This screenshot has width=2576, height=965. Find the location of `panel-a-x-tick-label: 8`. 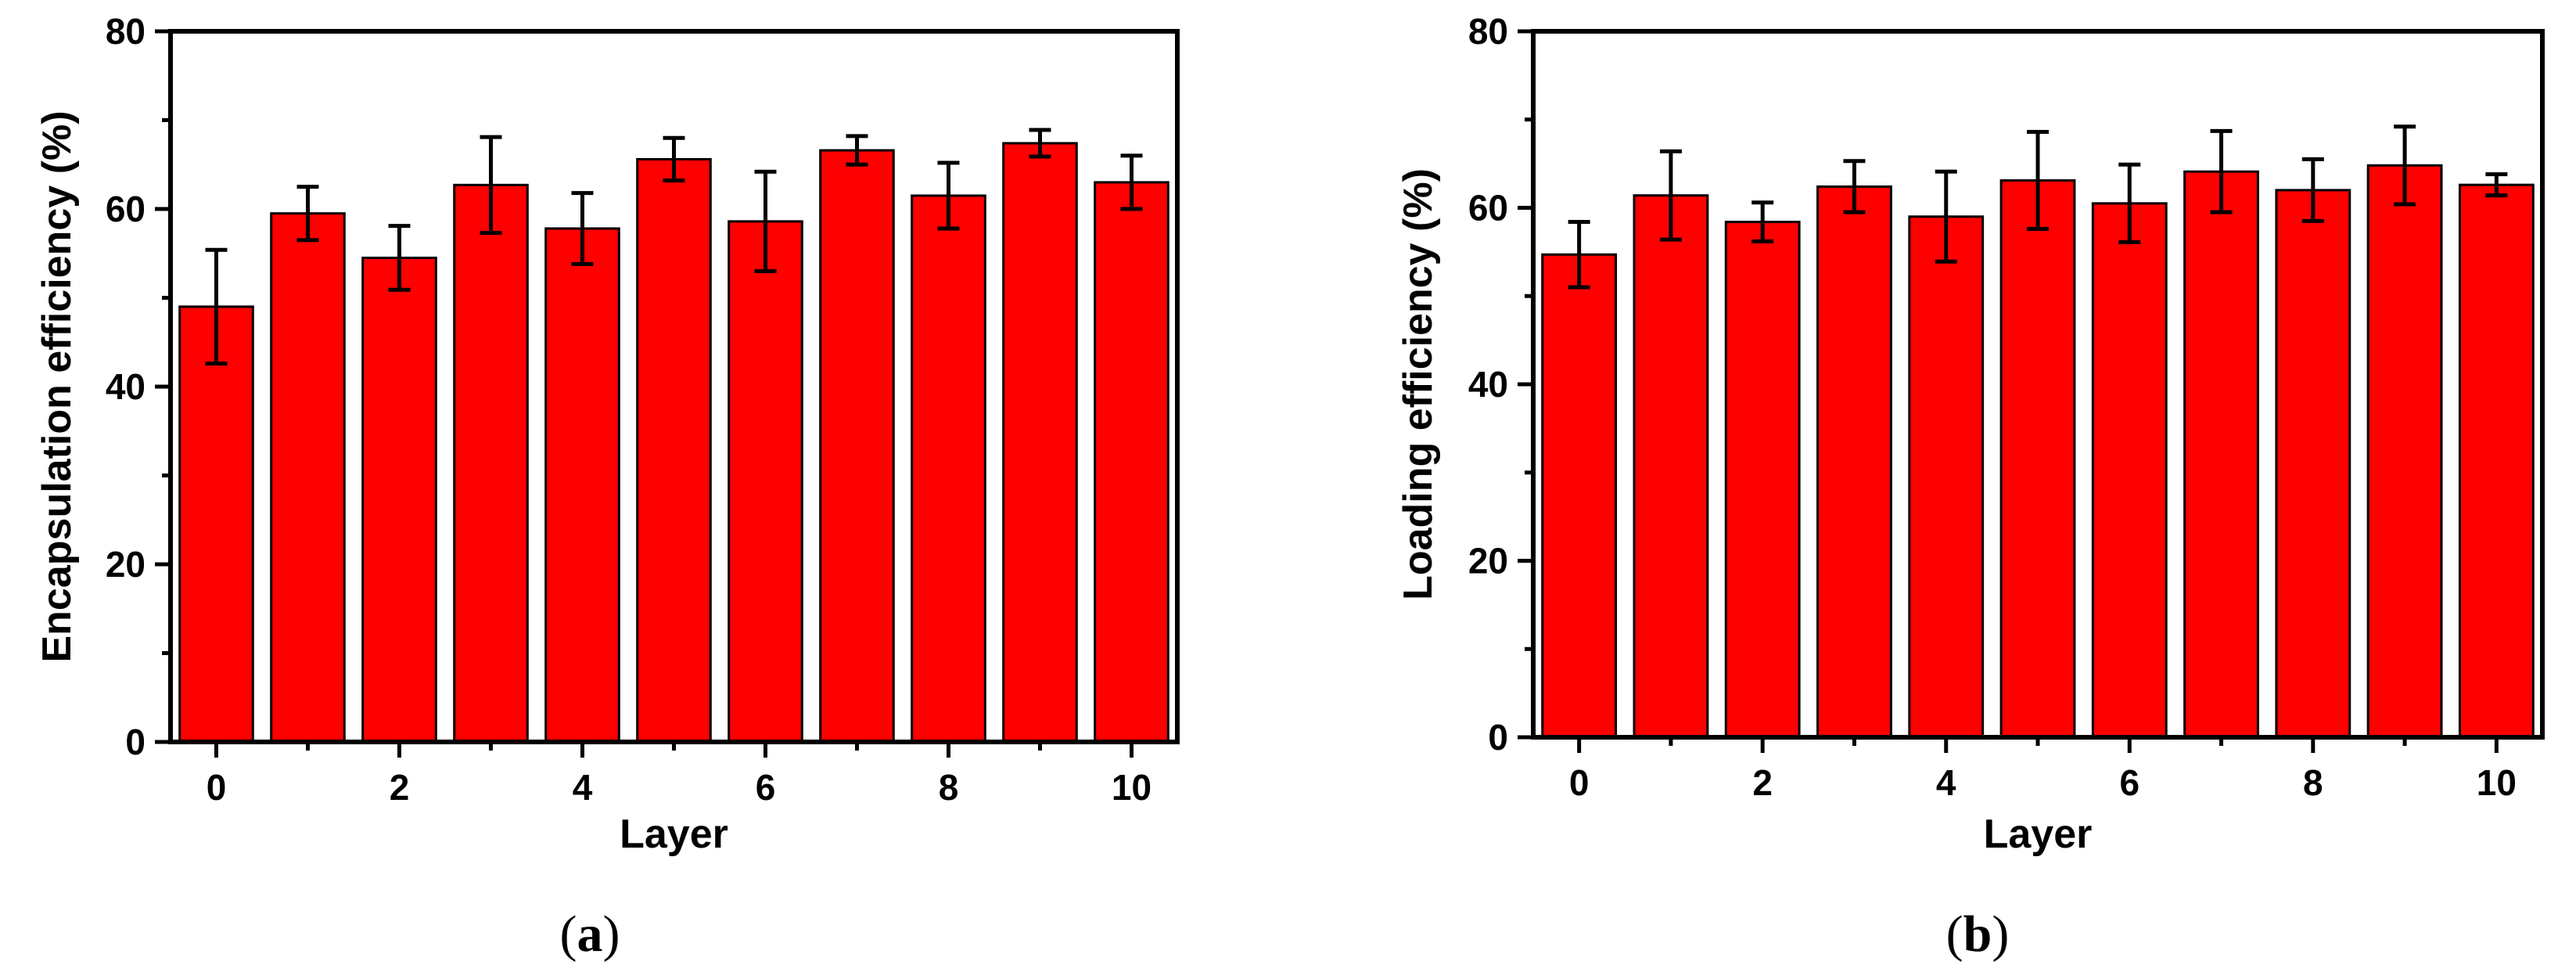

panel-a-x-tick-label: 8 is located at coordinates (949, 787).